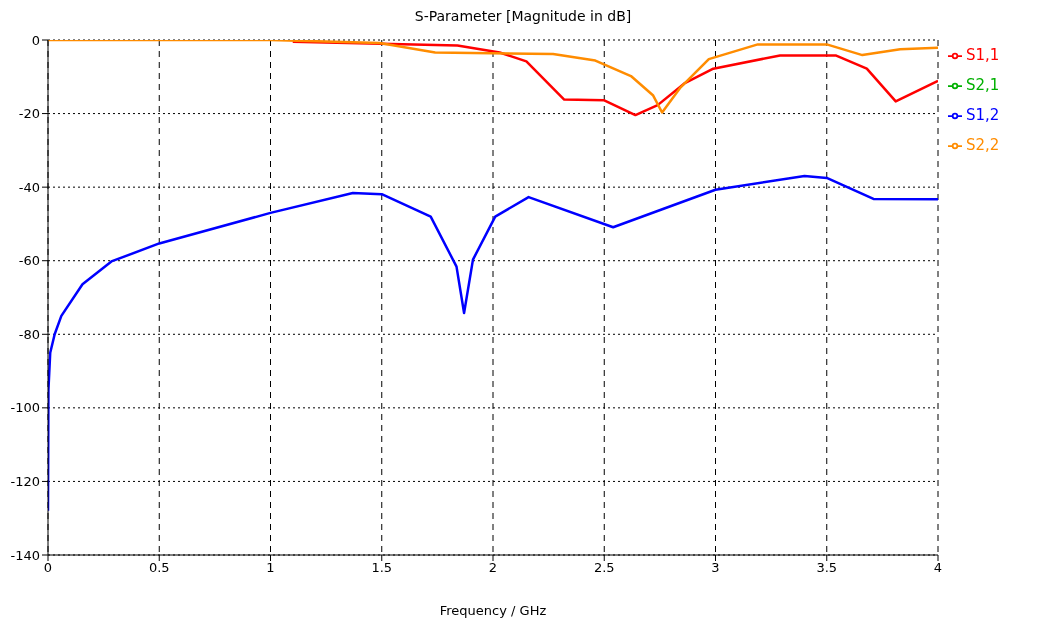 The image size is (1050, 633). What do you see at coordinates (983, 85) in the screenshot?
I see `legend-label: S2,1` at bounding box center [983, 85].